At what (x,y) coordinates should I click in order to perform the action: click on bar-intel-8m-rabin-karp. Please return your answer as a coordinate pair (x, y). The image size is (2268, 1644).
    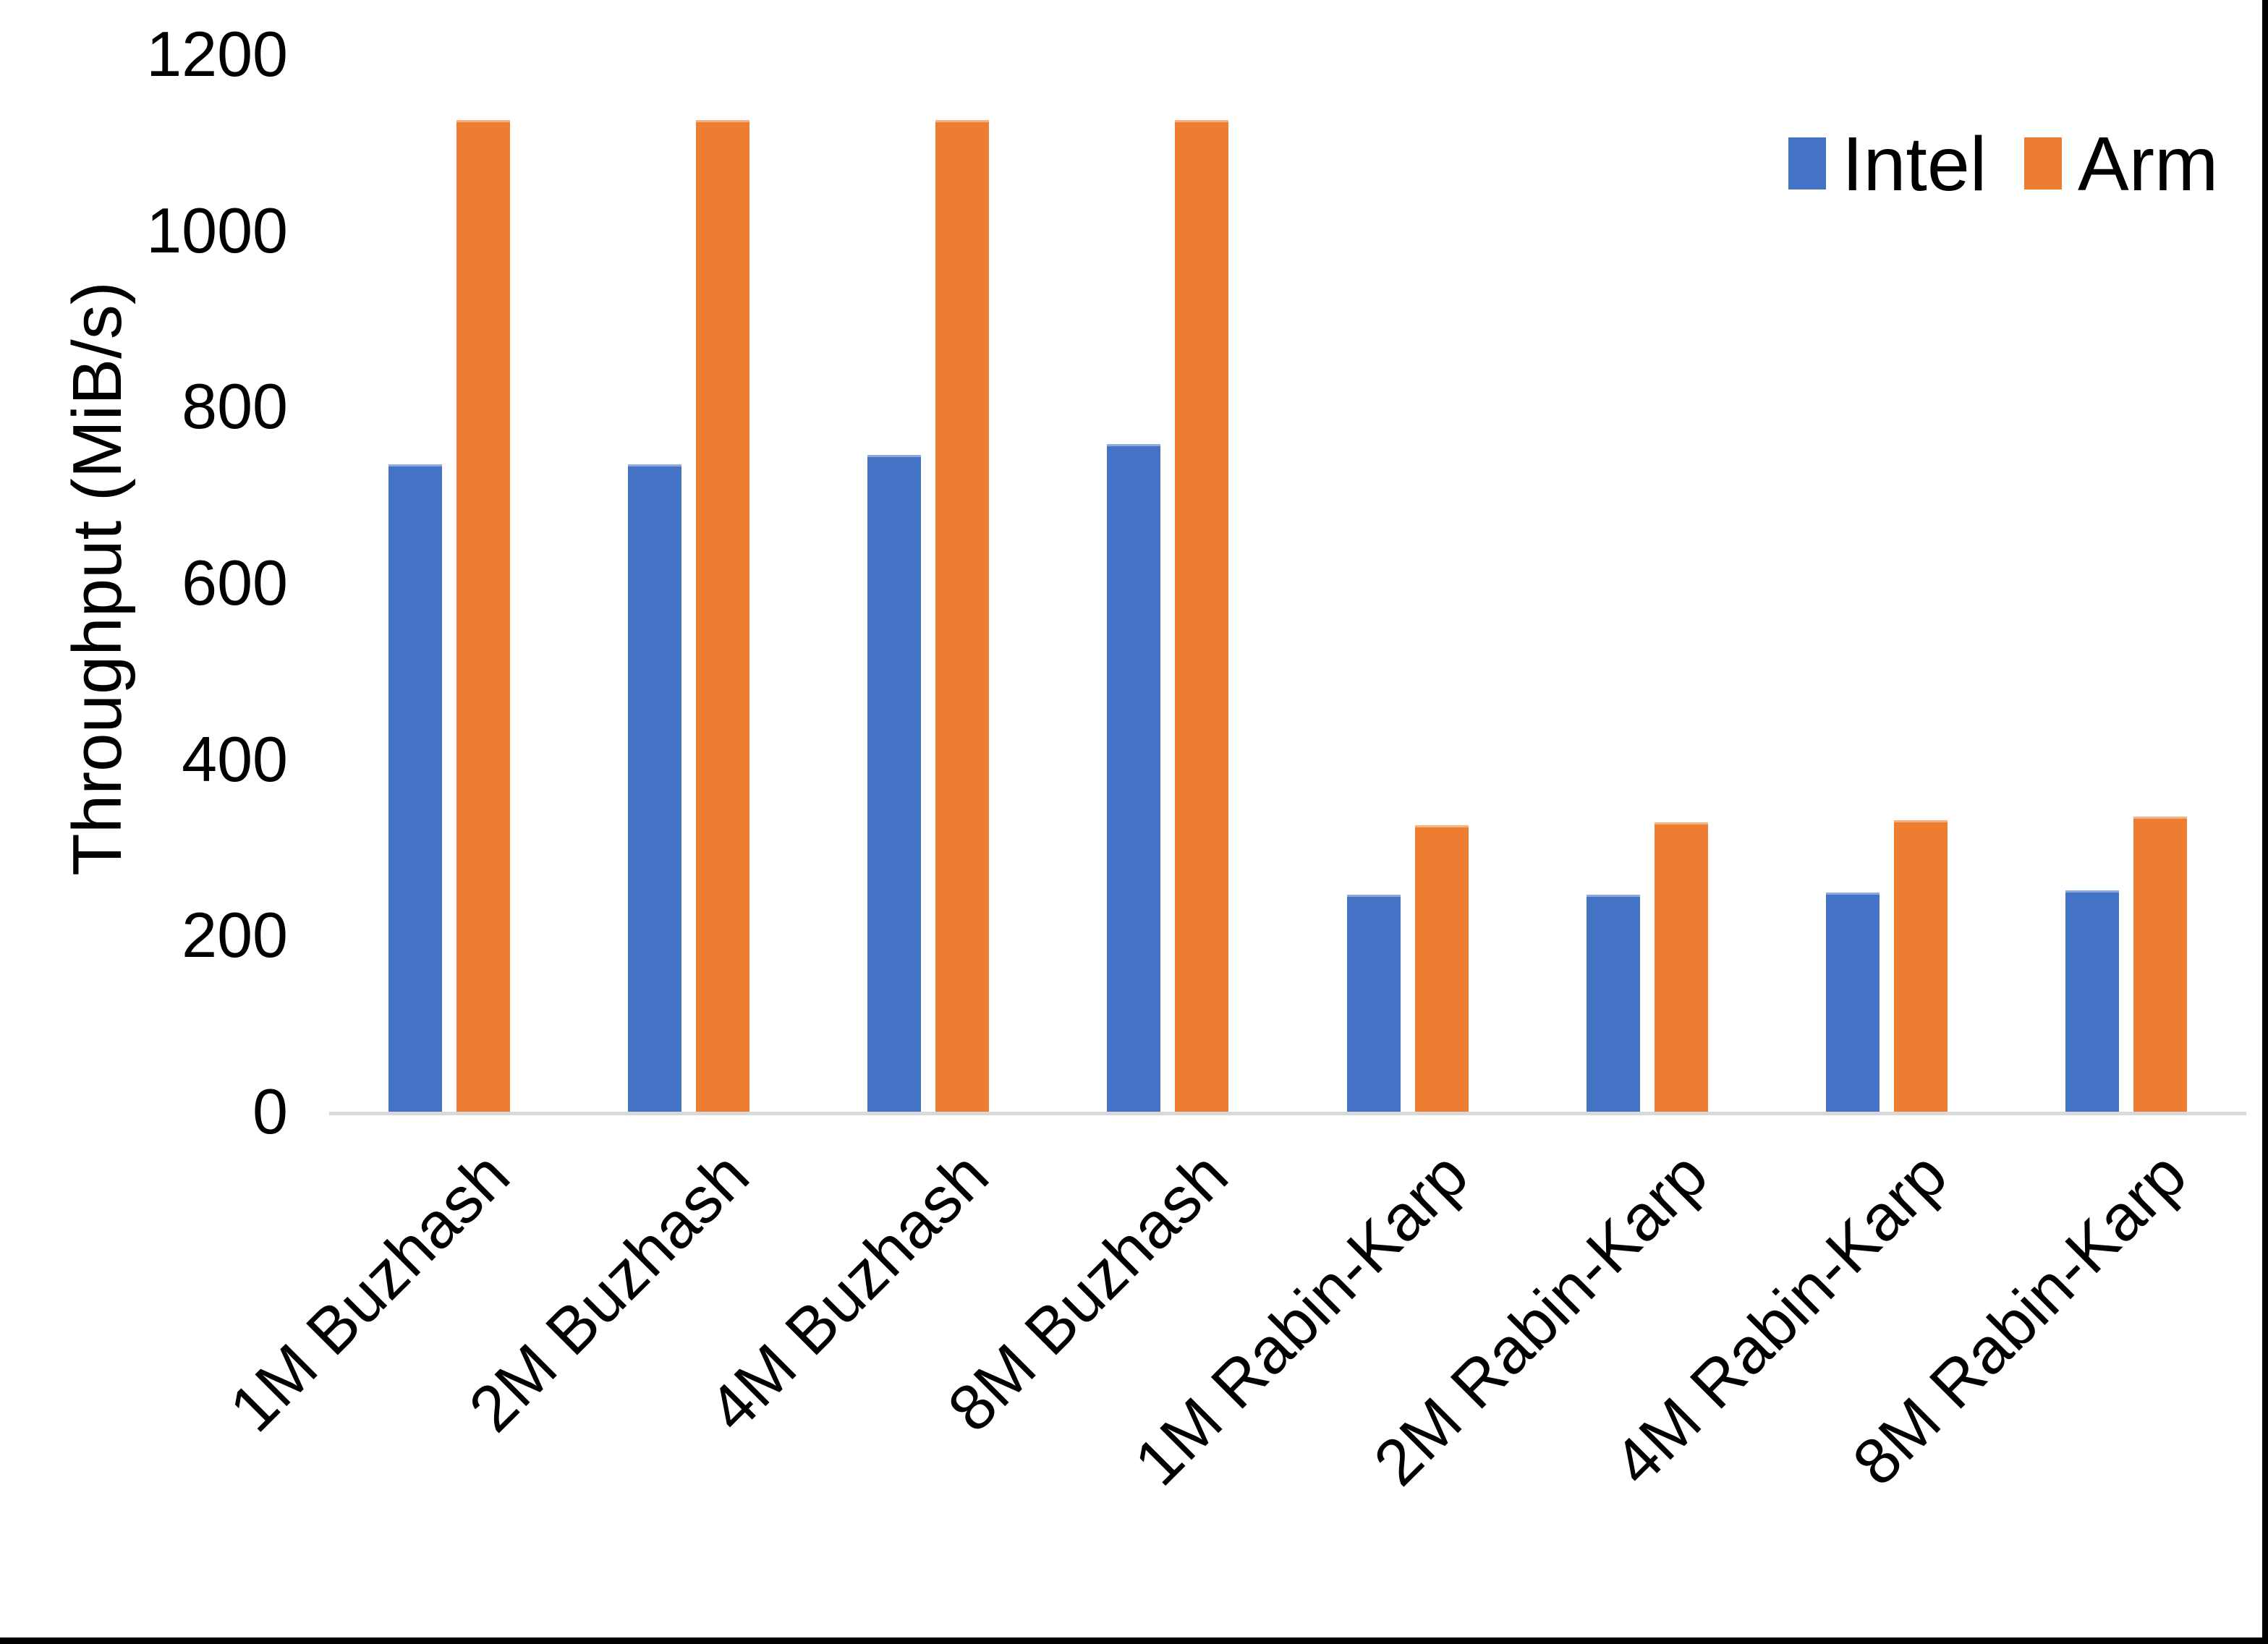
    Looking at the image, I should click on (2092, 1001).